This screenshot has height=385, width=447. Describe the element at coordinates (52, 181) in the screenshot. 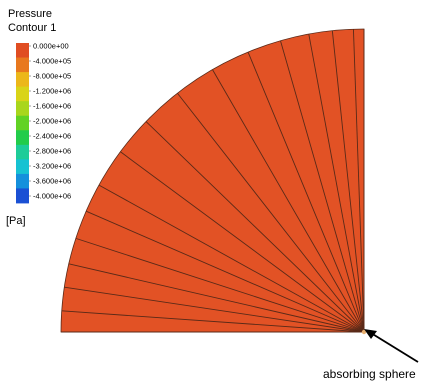

I see `colorbar-tick-label: -3.600e+06` at that location.